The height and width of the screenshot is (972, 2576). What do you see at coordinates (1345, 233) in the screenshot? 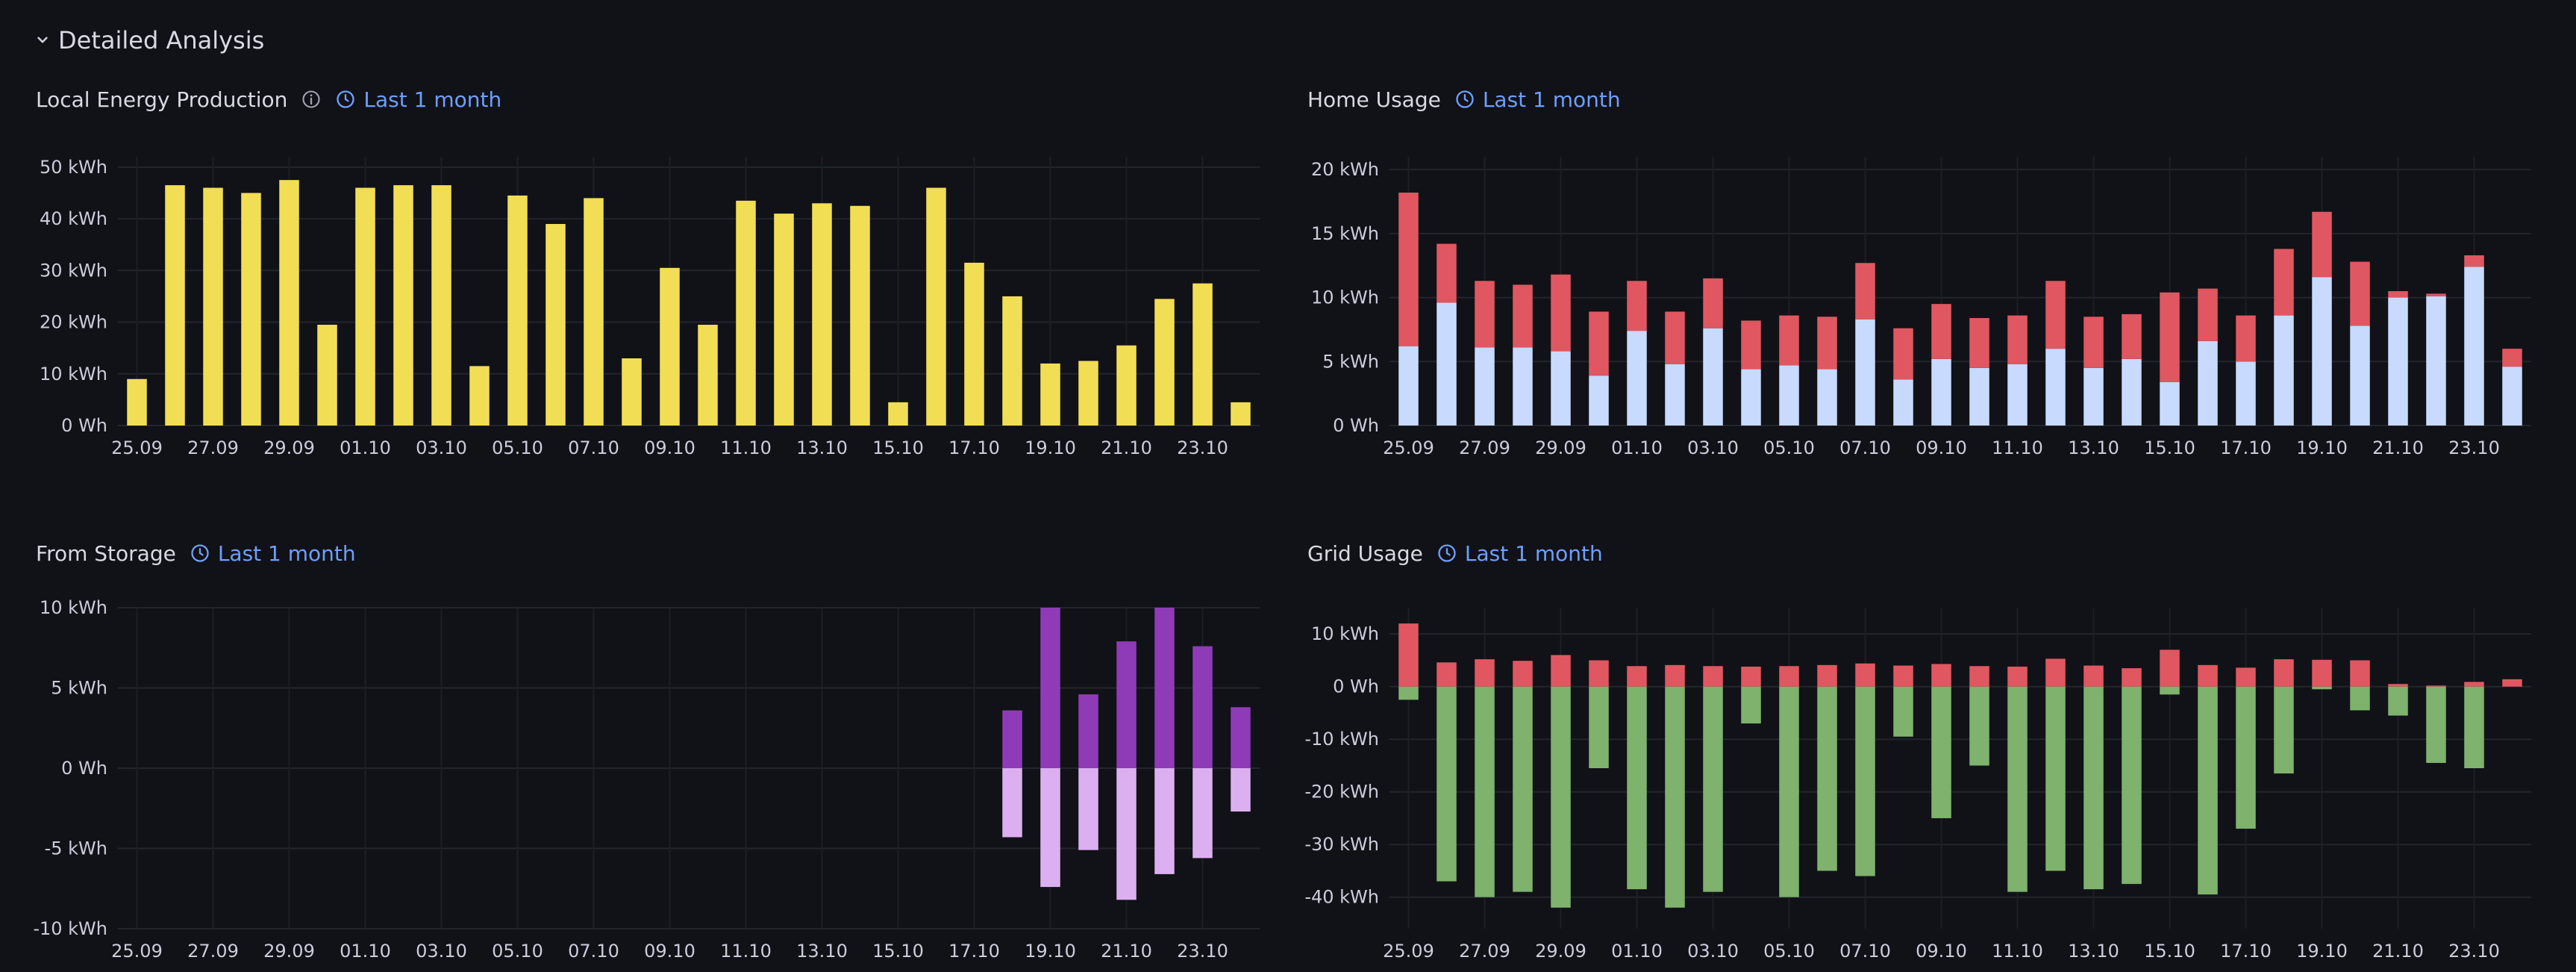
I see `y-tick-label: 15 kWh` at bounding box center [1345, 233].